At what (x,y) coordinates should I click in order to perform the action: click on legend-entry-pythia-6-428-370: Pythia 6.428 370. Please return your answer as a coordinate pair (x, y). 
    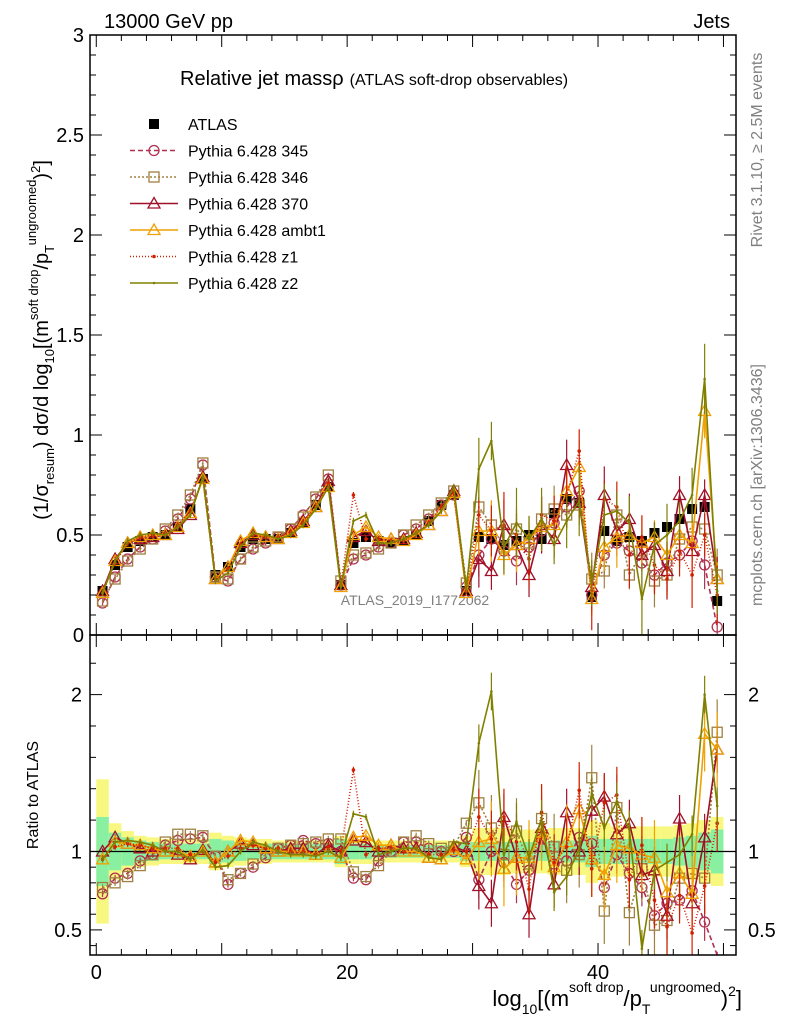
    Looking at the image, I should click on (219, 205).